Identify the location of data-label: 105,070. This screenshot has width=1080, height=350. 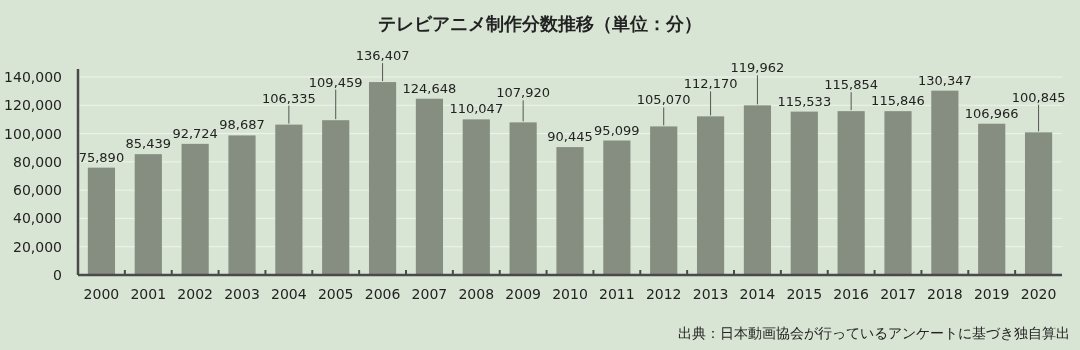
(663, 100).